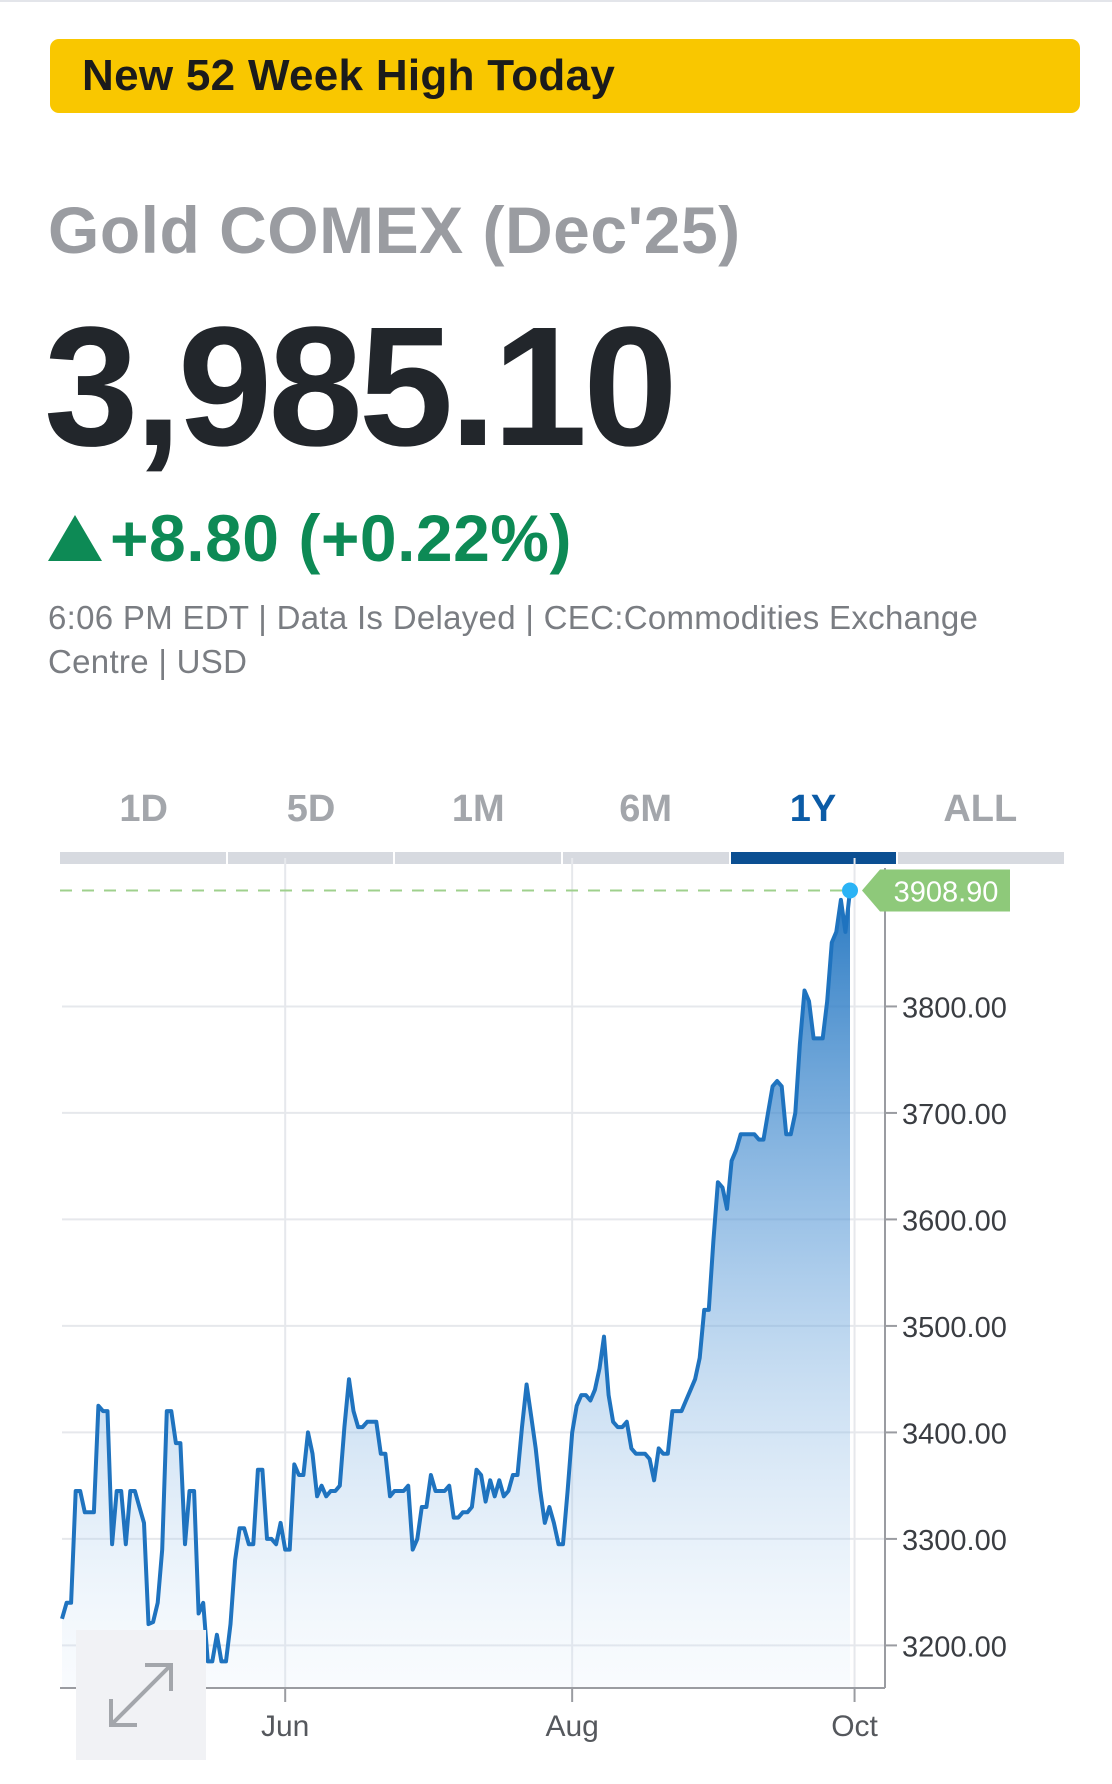 This screenshot has width=1112, height=1784. I want to click on tab-1y: 1Y, so click(813, 809).